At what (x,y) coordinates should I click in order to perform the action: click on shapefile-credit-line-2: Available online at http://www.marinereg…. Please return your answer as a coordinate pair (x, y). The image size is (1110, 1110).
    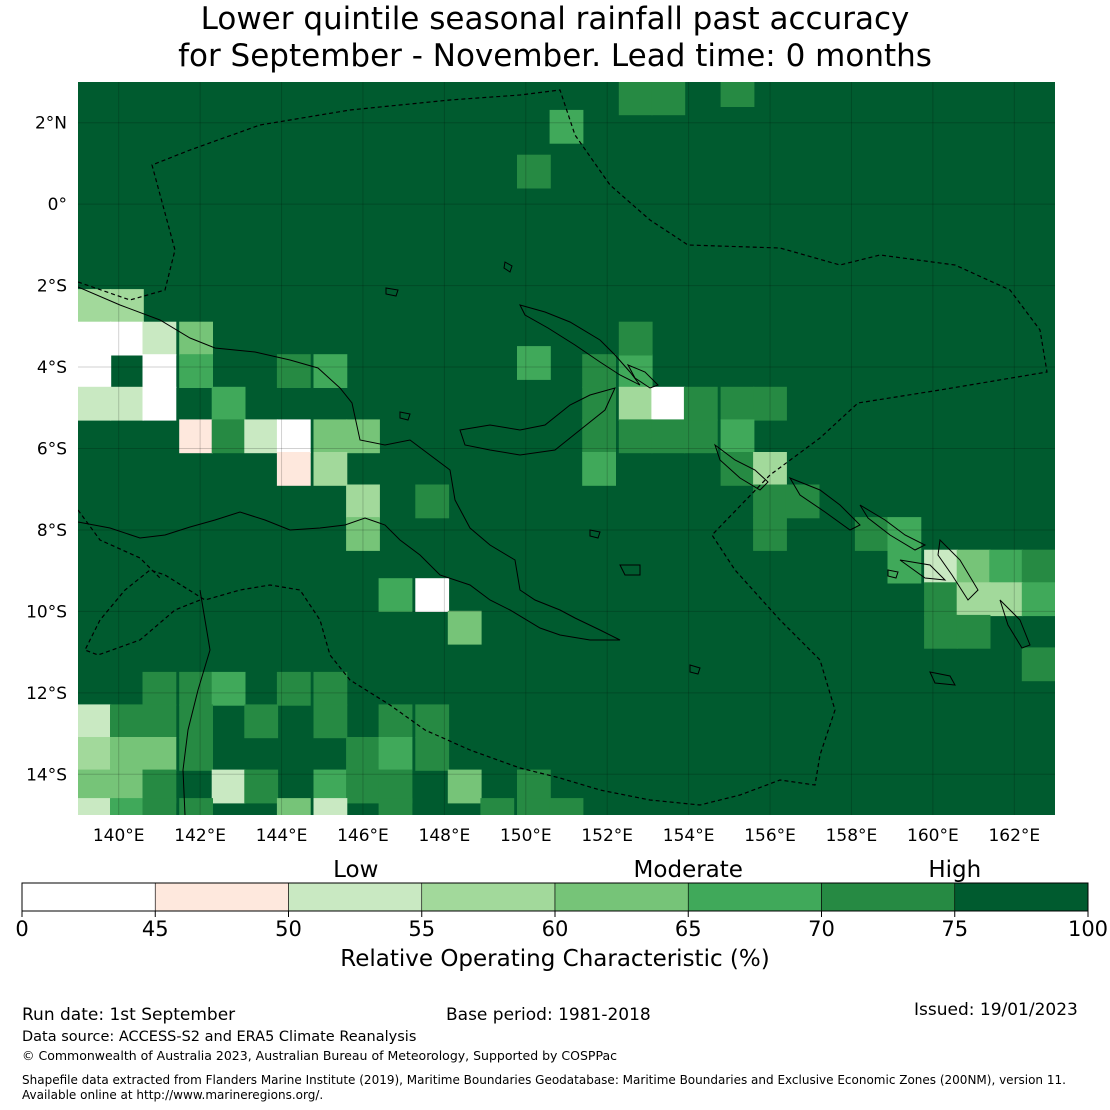
    Looking at the image, I should click on (173, 1095).